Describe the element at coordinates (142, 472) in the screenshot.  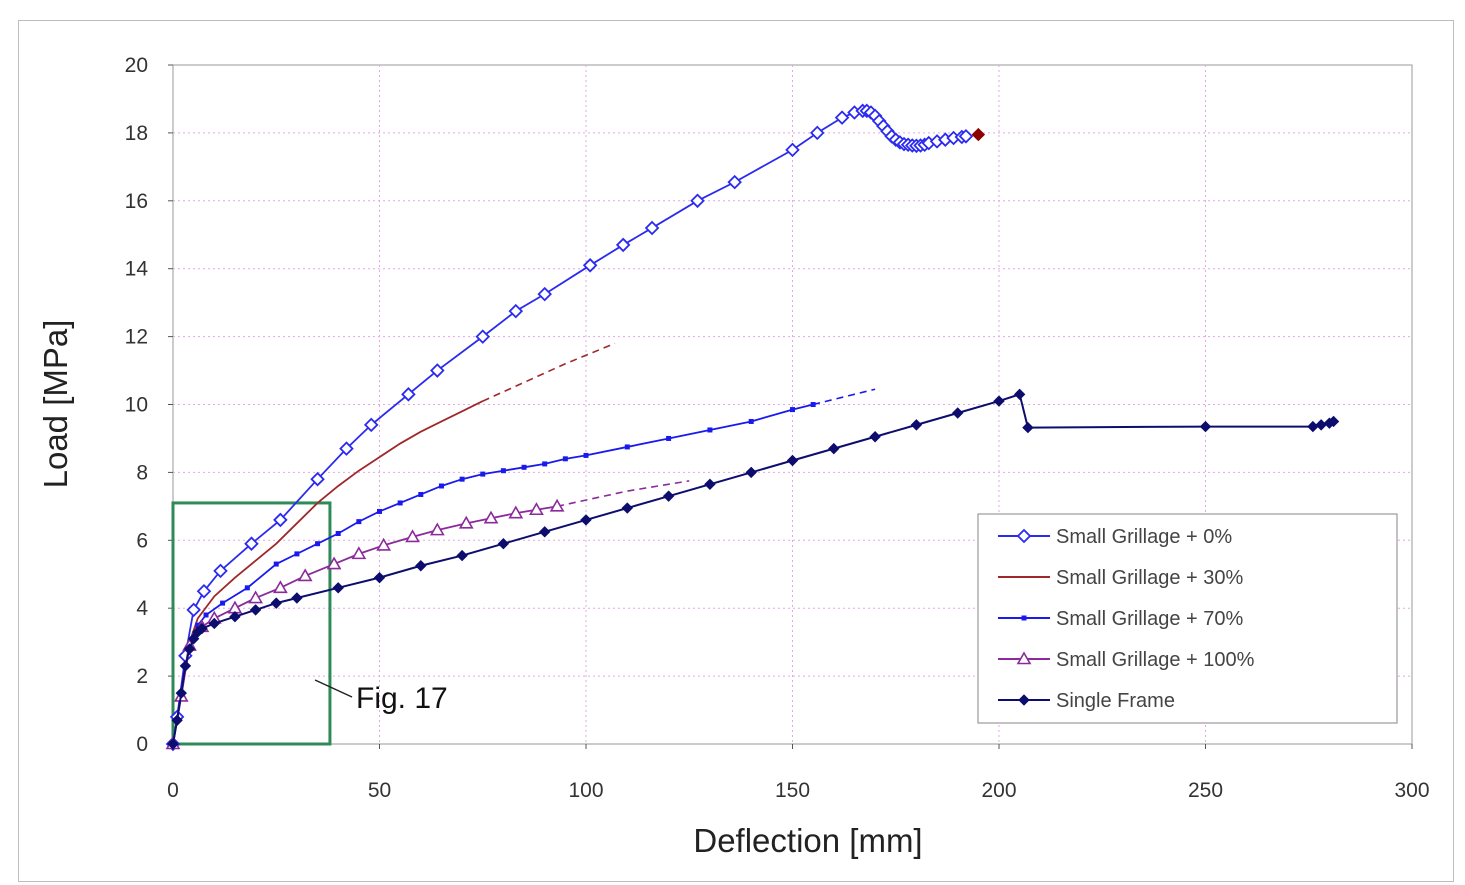
I see `y-tick-label: 8` at that location.